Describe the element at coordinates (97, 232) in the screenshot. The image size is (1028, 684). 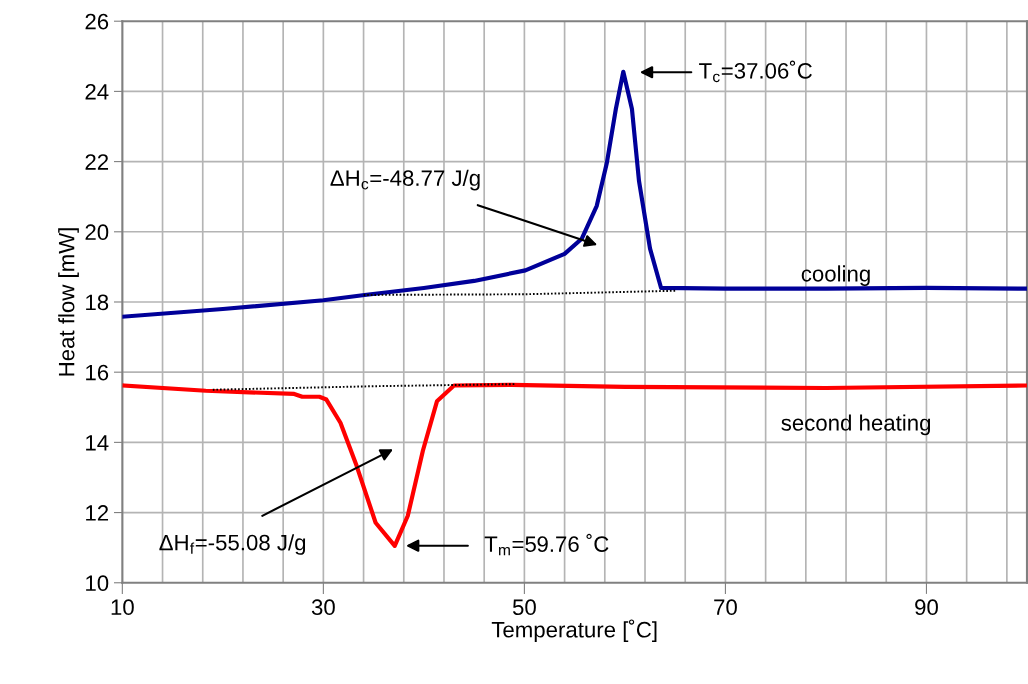
I see `y-tick-label: 20` at that location.